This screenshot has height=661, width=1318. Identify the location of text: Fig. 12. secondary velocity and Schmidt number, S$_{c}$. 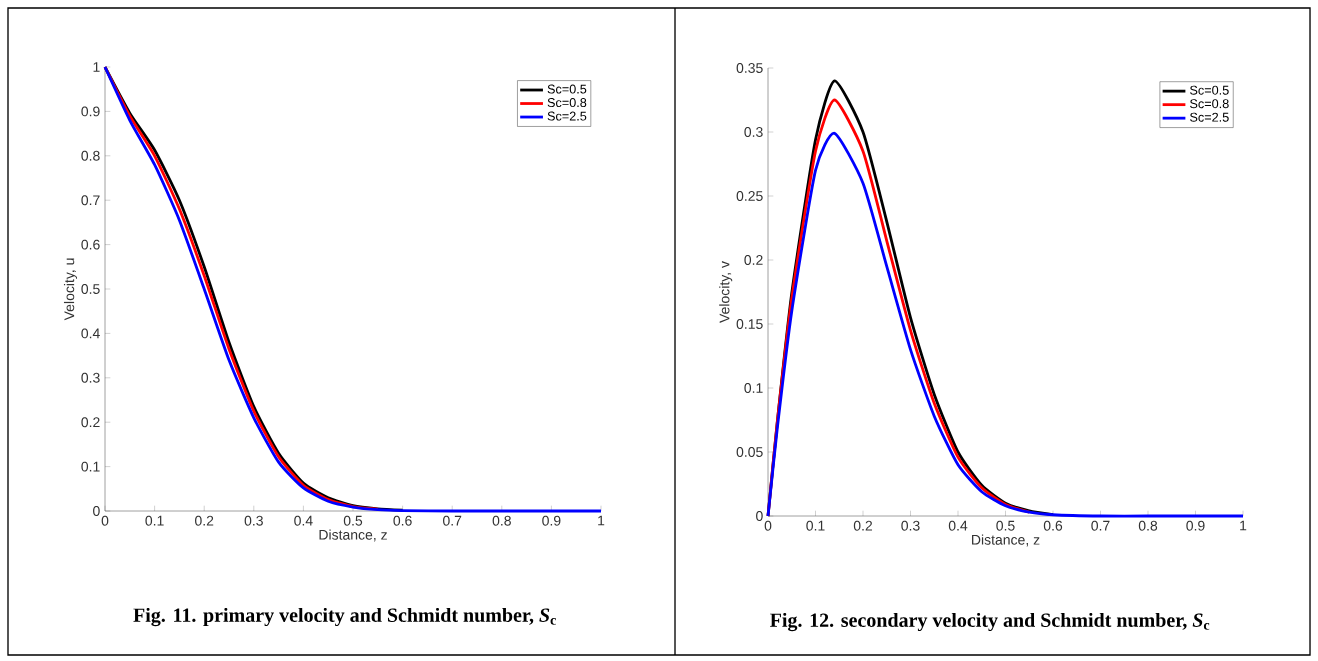
(990, 622).